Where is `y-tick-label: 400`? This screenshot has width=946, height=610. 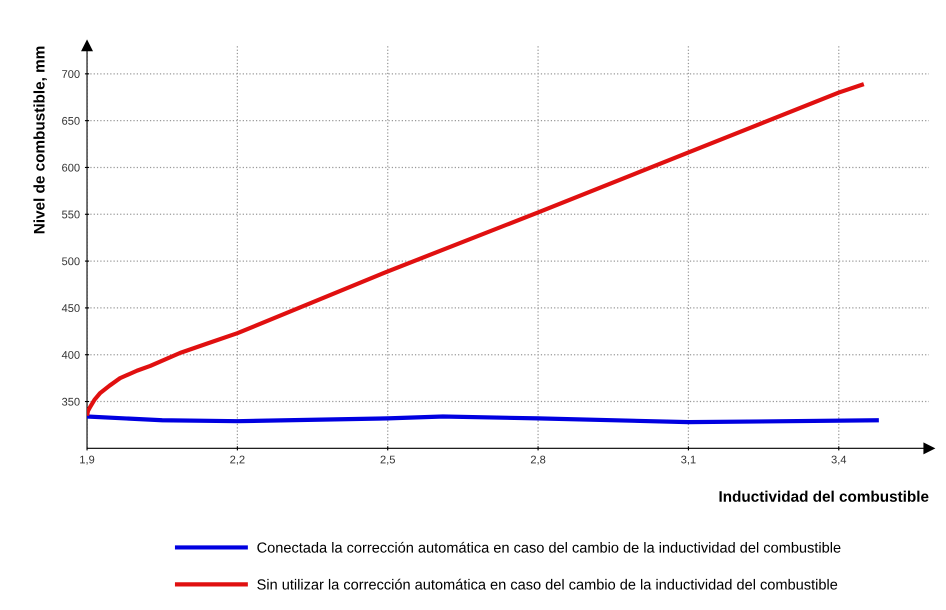 y-tick-label: 400 is located at coordinates (71, 354).